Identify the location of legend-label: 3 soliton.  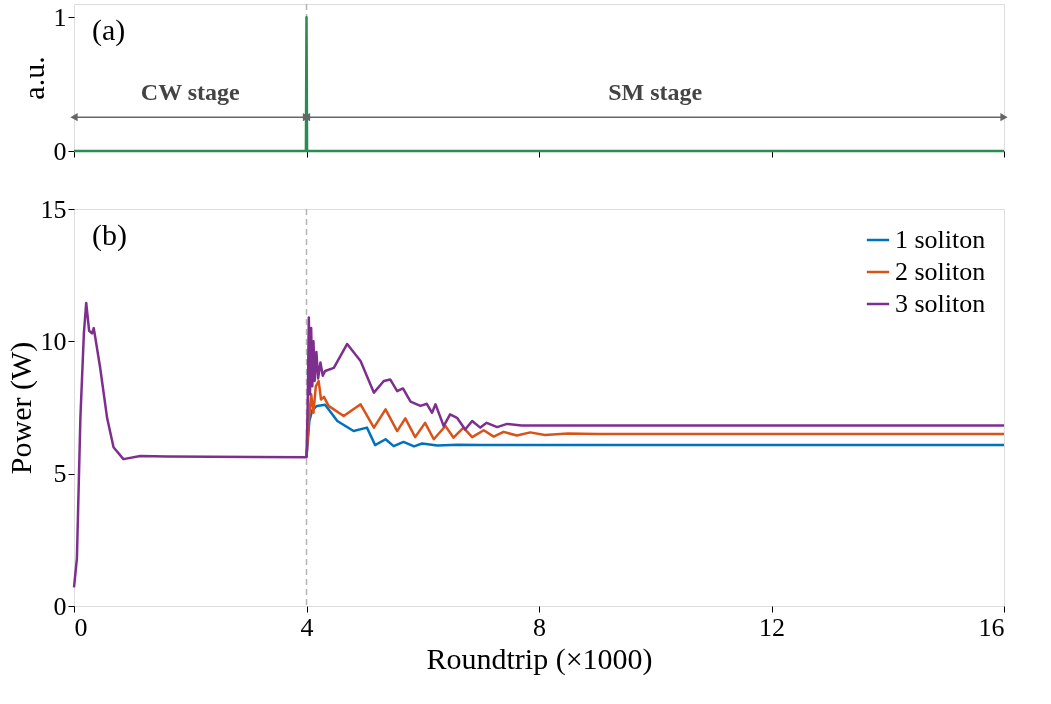
(940, 303).